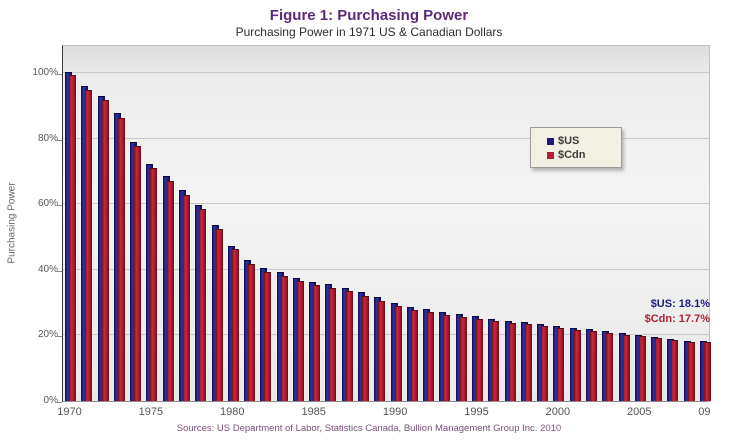 Image resolution: width=738 pixels, height=442 pixels. Describe the element at coordinates (382, 350) in the screenshot. I see `bar-cdn-1989` at that location.